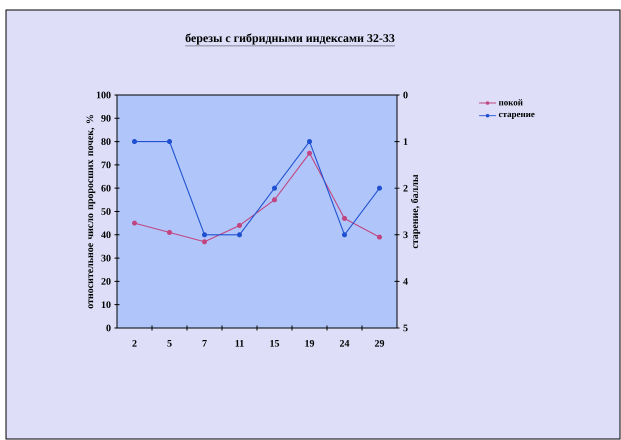  What do you see at coordinates (405, 234) in the screenshot?
I see `y2-tick-label: 3` at bounding box center [405, 234].